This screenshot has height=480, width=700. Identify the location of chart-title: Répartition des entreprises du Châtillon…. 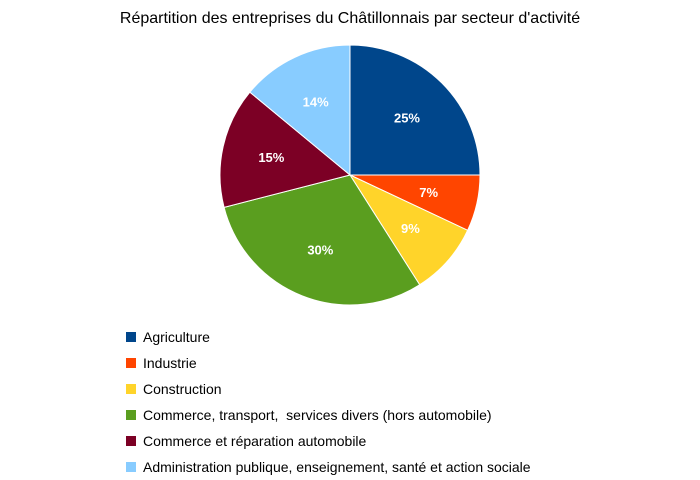
(350, 18).